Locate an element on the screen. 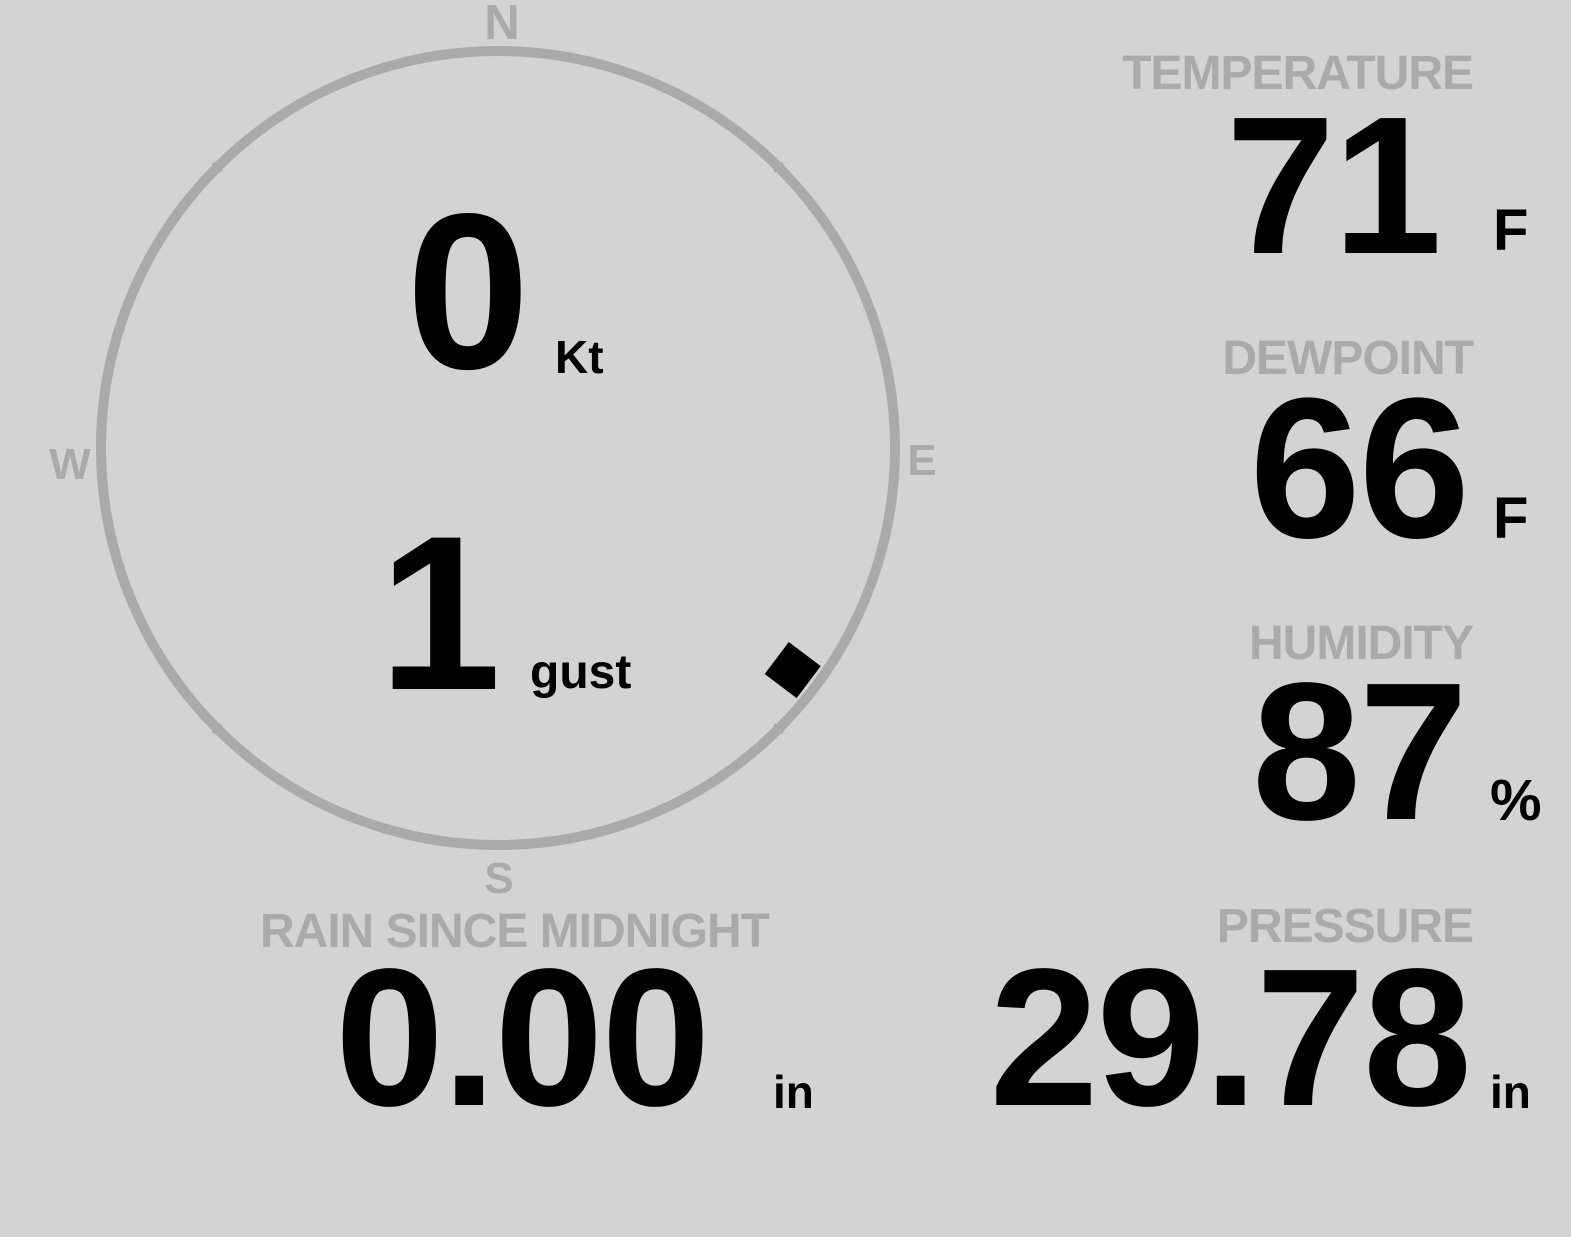 This screenshot has width=1571, height=1237. humidity-unit: % is located at coordinates (1516, 800).